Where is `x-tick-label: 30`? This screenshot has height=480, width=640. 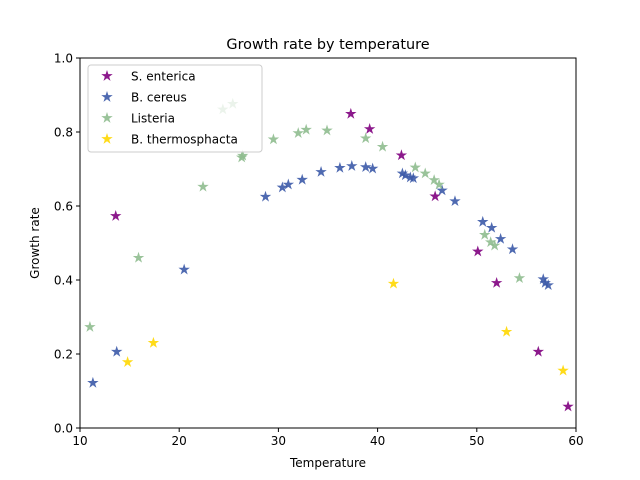 x-tick-label: 30 is located at coordinates (278, 441).